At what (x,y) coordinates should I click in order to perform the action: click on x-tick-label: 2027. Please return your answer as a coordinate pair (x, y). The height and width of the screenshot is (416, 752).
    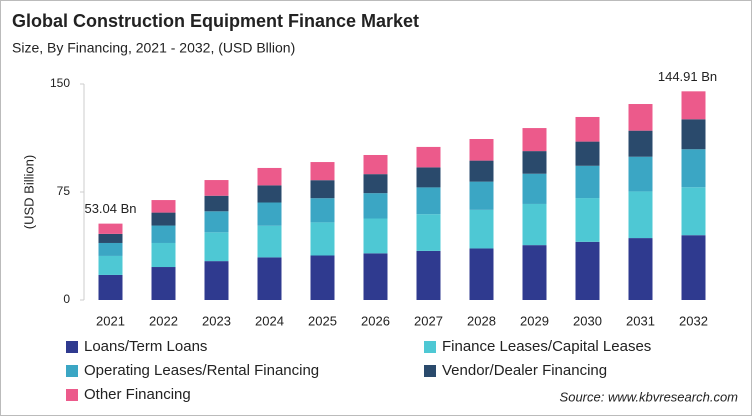
    Looking at the image, I should click on (428, 320).